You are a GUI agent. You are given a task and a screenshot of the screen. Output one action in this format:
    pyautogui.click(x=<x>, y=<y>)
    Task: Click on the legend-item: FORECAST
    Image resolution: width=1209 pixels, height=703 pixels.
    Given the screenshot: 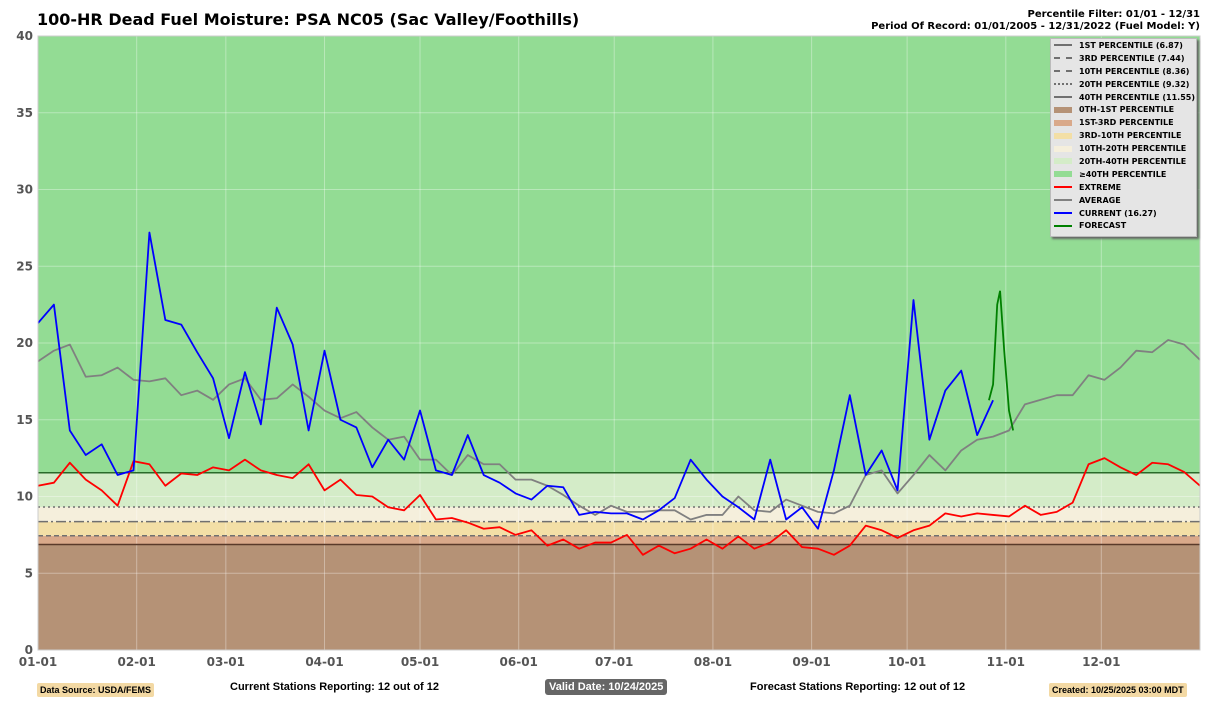 What is the action you would take?
    pyautogui.click(x=1123, y=225)
    